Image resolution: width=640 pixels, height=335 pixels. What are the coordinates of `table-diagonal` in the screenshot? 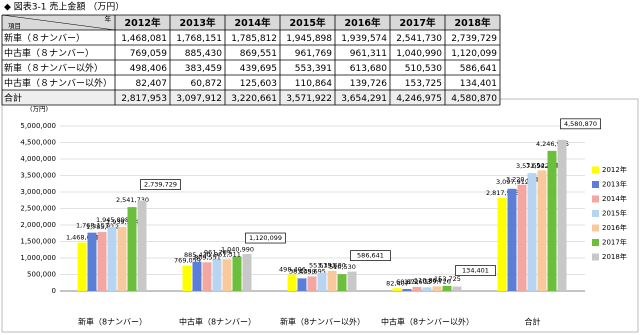 It's located at (58, 22).